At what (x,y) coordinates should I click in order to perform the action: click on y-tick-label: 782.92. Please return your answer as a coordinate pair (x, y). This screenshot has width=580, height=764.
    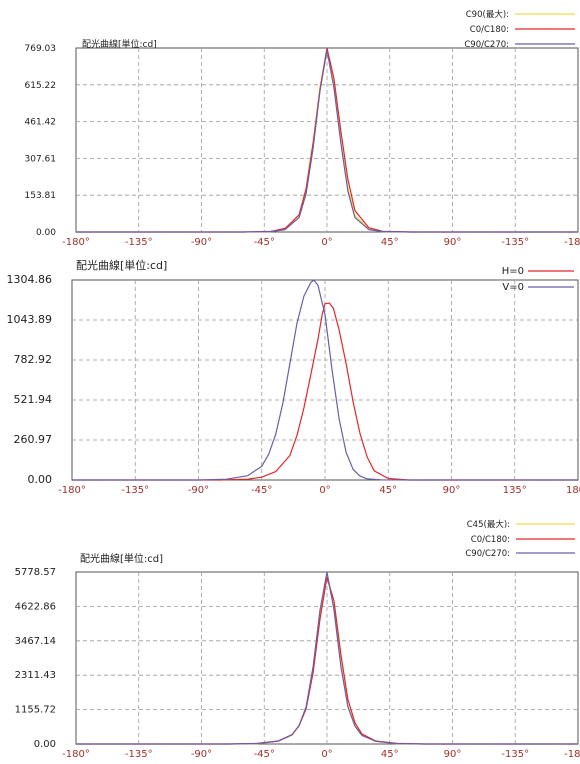
    Looking at the image, I should click on (33, 359).